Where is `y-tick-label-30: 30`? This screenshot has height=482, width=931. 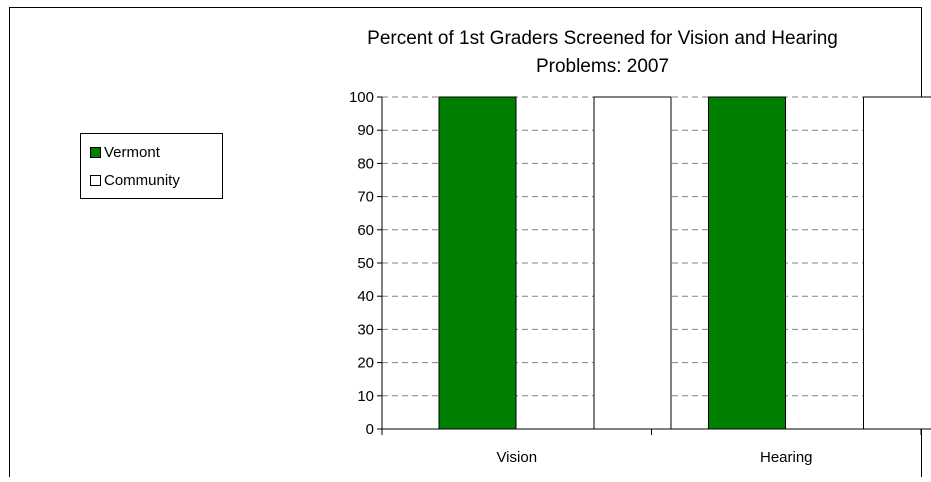 y-tick-label-30: 30 is located at coordinates (365, 329).